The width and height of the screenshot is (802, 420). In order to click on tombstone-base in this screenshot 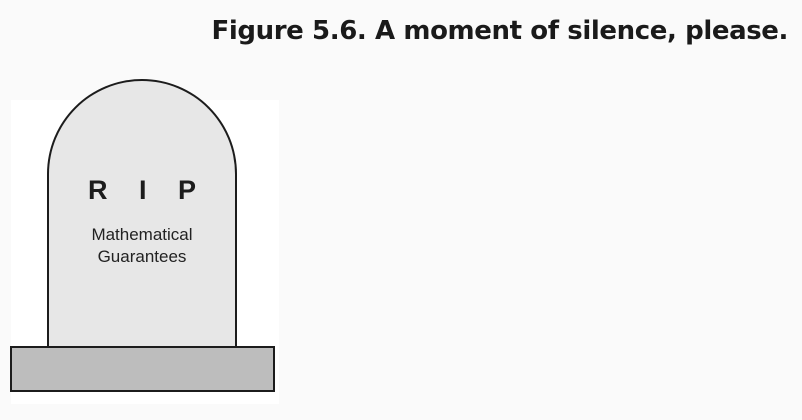, I will do `click(142, 369)`.